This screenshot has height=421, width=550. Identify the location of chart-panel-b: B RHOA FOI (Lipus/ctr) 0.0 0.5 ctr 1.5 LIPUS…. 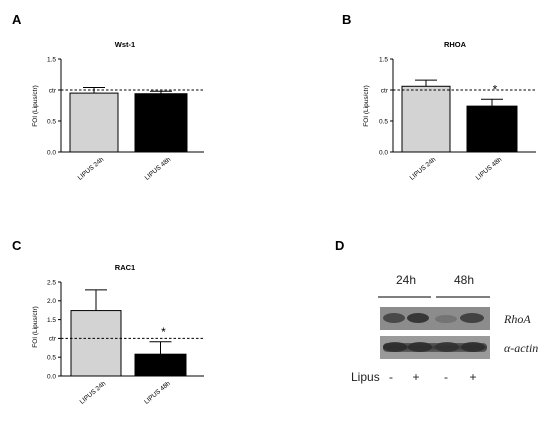
(439, 97).